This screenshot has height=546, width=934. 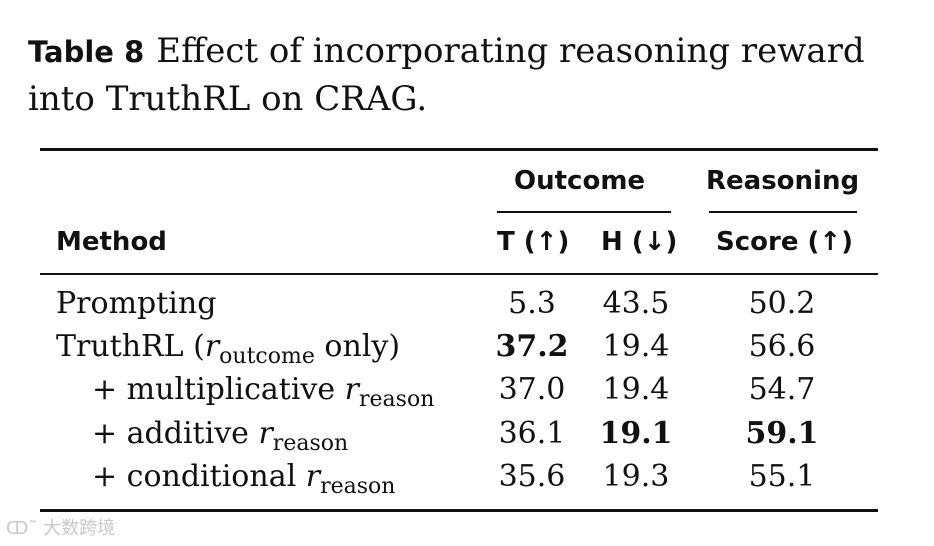 I want to click on reward-subscript: outcome, so click(x=267, y=356).